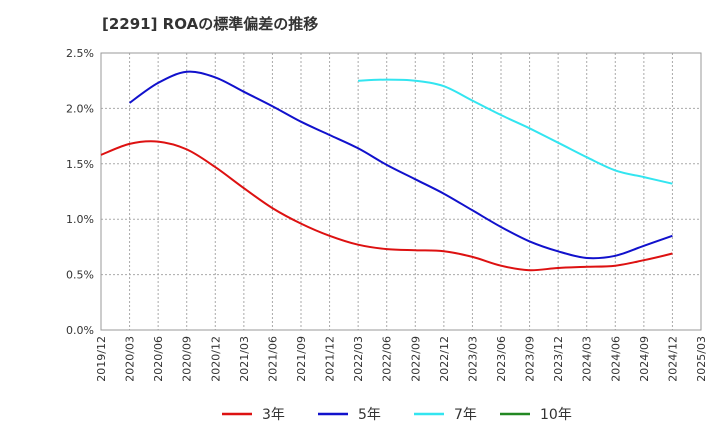 This screenshot has width=720, height=440. What do you see at coordinates (515, 131) in the screenshot?
I see `series-line-7年` at bounding box center [515, 131].